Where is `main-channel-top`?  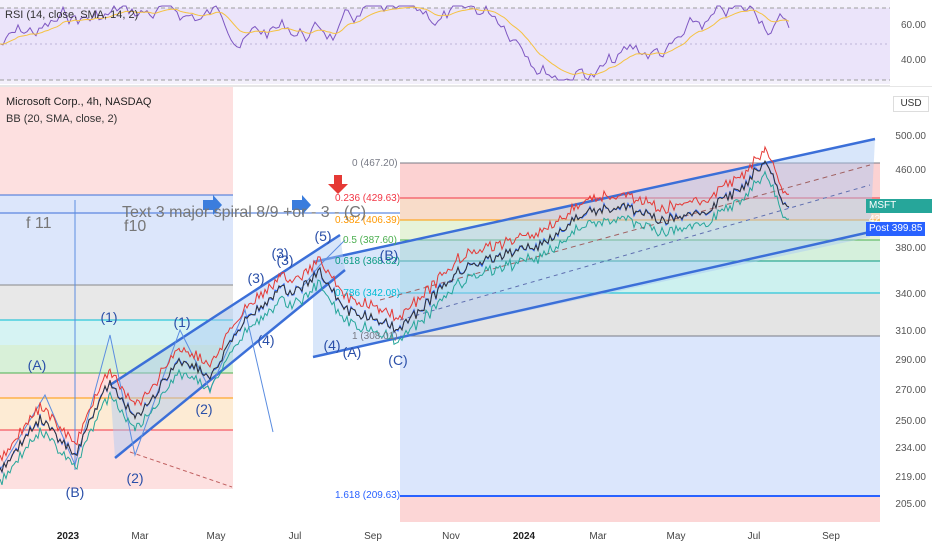
main-channel-top is located at coordinates (594, 200).